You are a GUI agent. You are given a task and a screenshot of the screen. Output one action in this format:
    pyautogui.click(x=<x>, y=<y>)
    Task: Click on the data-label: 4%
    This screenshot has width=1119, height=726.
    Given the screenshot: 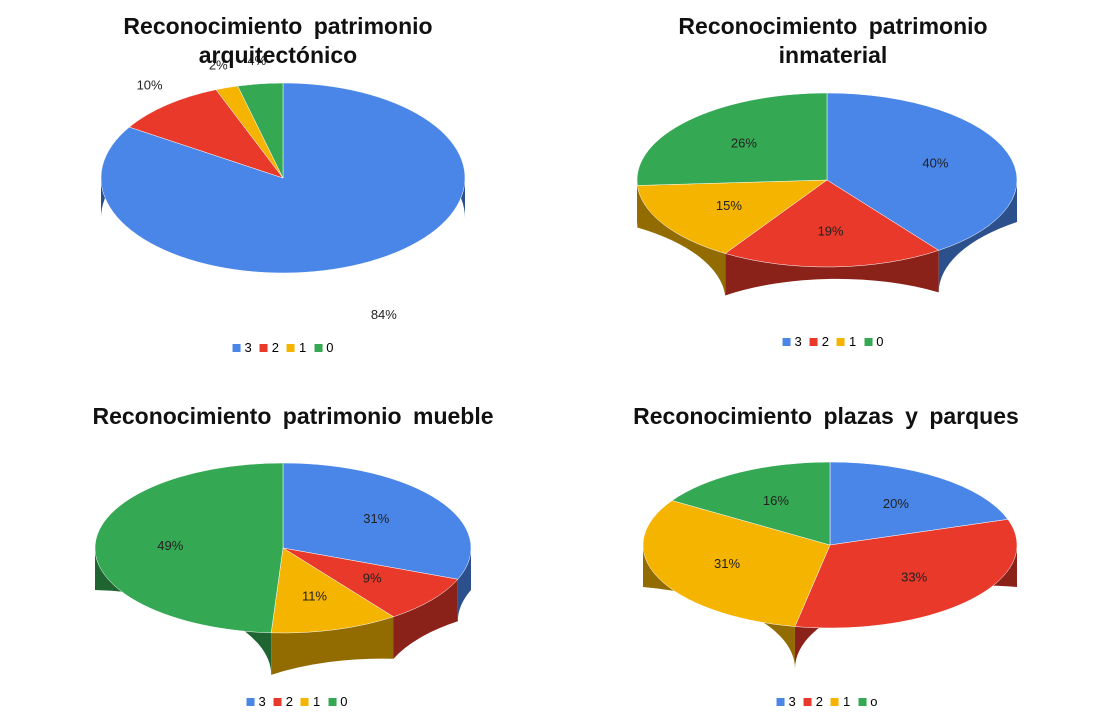 What is the action you would take?
    pyautogui.click(x=256, y=60)
    